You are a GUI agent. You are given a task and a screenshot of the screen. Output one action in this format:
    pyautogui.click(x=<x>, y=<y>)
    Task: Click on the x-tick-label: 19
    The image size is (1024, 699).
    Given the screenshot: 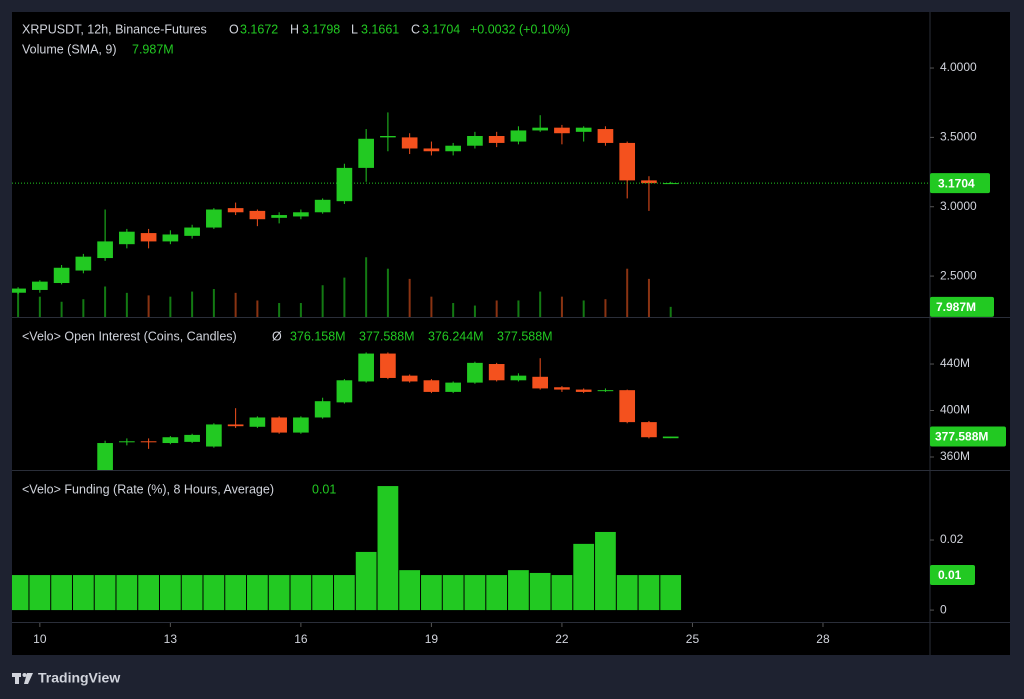 What is the action you would take?
    pyautogui.click(x=432, y=639)
    